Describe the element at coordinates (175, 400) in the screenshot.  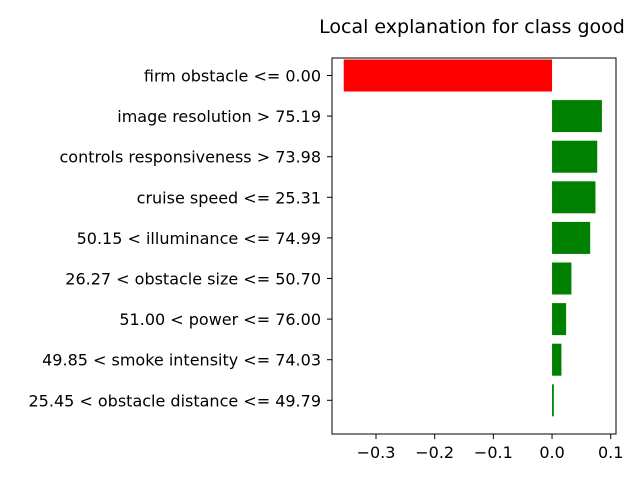
I see `y-tick-label-8: 25.45 < obstacle distance <= 49.79` at that location.